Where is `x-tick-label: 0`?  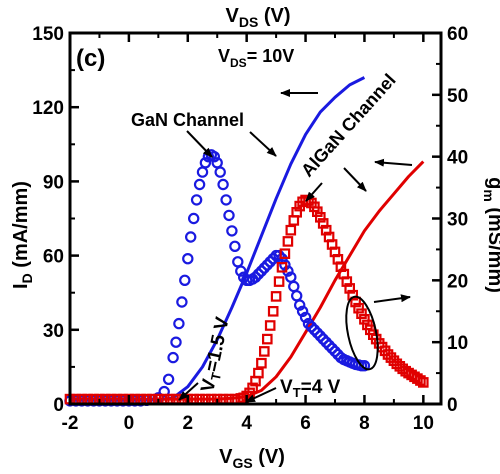
x-tick-label: 0 is located at coordinates (129, 423).